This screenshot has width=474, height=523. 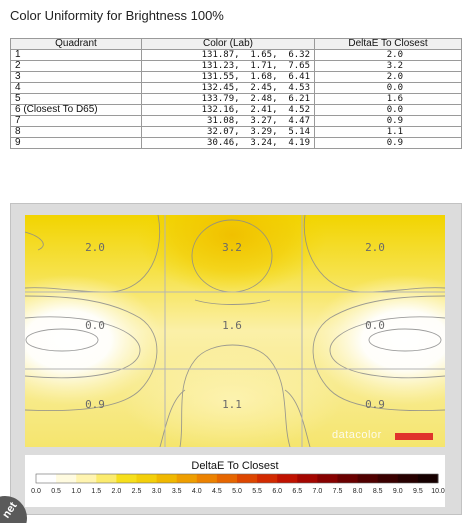 What do you see at coordinates (96, 491) in the screenshot?
I see `colorbar-tick-label: 1.5` at bounding box center [96, 491].